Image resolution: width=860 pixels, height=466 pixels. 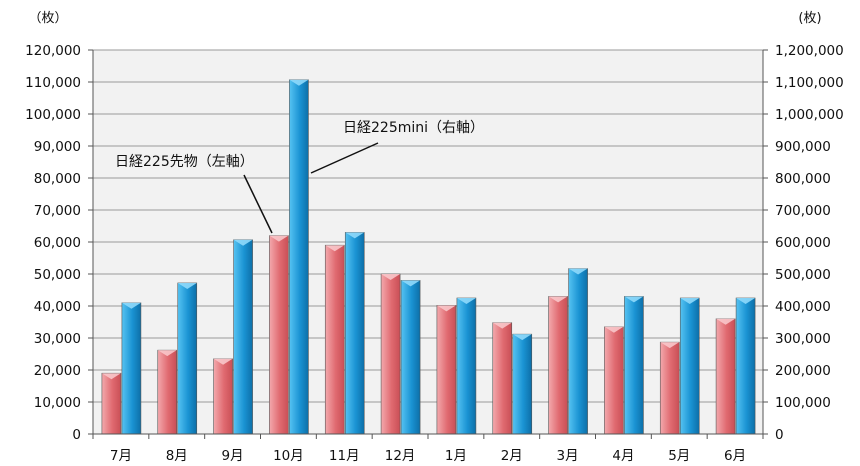 What do you see at coordinates (57, 147) in the screenshot?
I see `left-tick-label: 90,000` at bounding box center [57, 147].